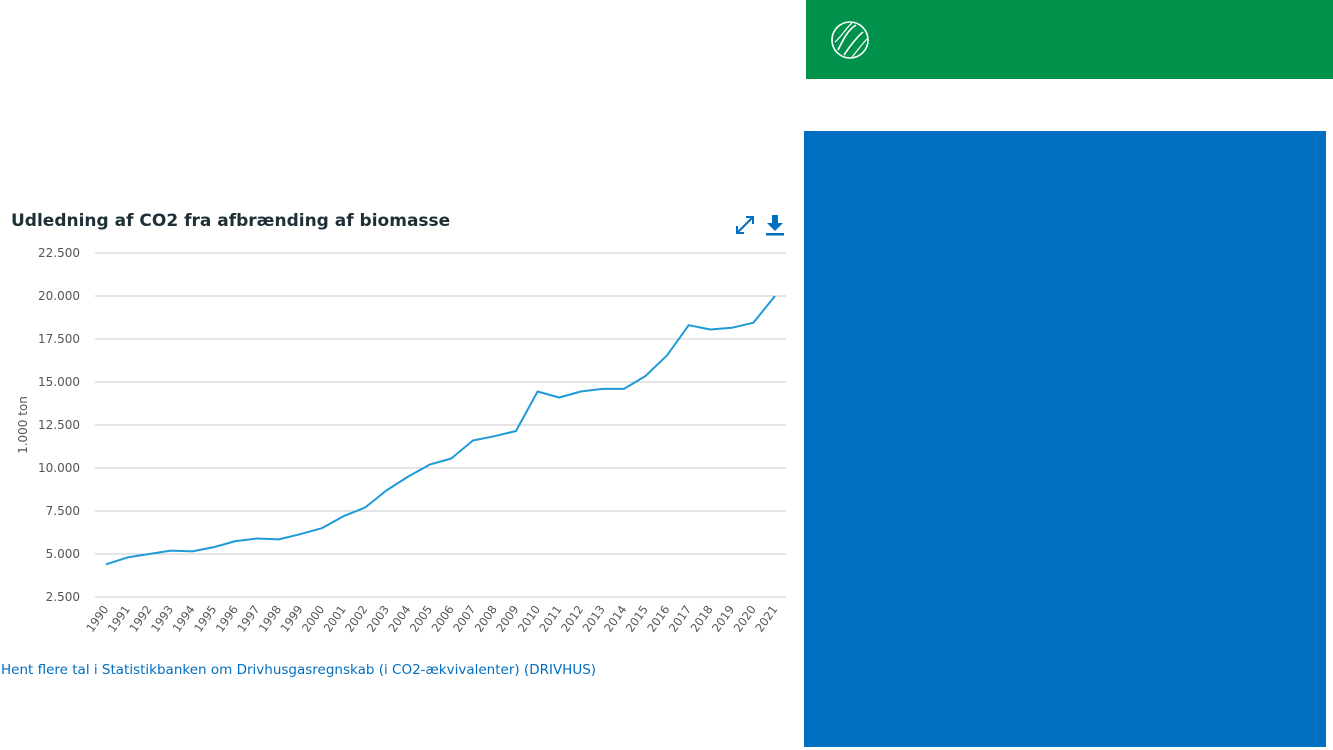 The height and width of the screenshot is (750, 1333). Describe the element at coordinates (637, 619) in the screenshot. I see `x-tick-label: 2015` at that location.